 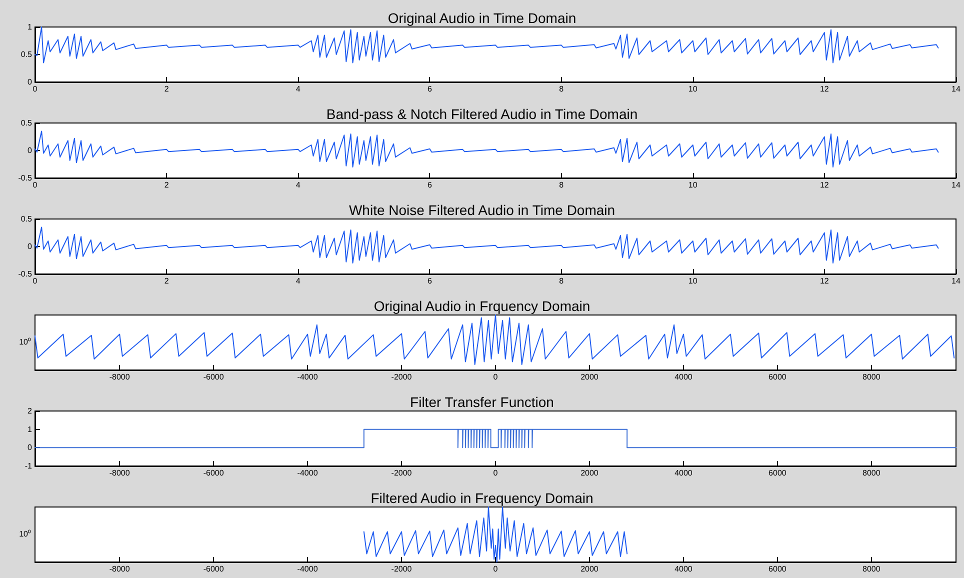 What do you see at coordinates (30, 411) in the screenshot?
I see `y-tick-label: 2` at bounding box center [30, 411].